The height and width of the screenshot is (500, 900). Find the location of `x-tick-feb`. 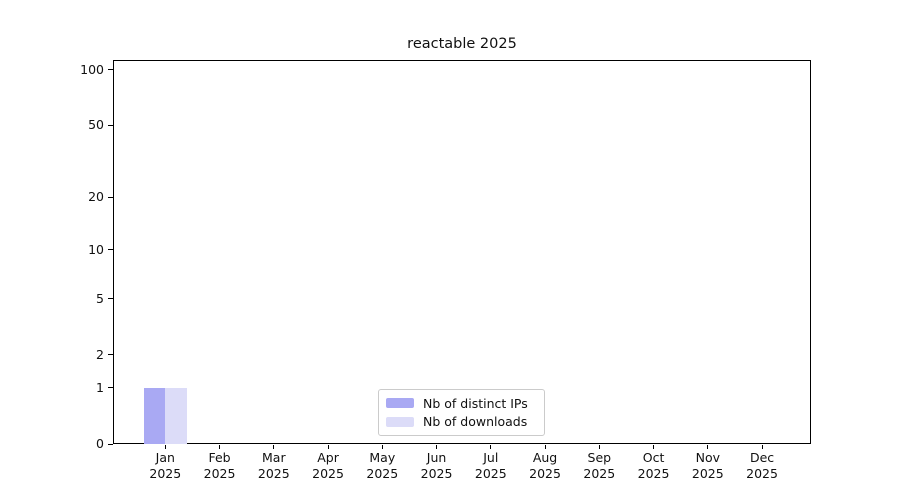

x-tick-feb is located at coordinates (220, 447).